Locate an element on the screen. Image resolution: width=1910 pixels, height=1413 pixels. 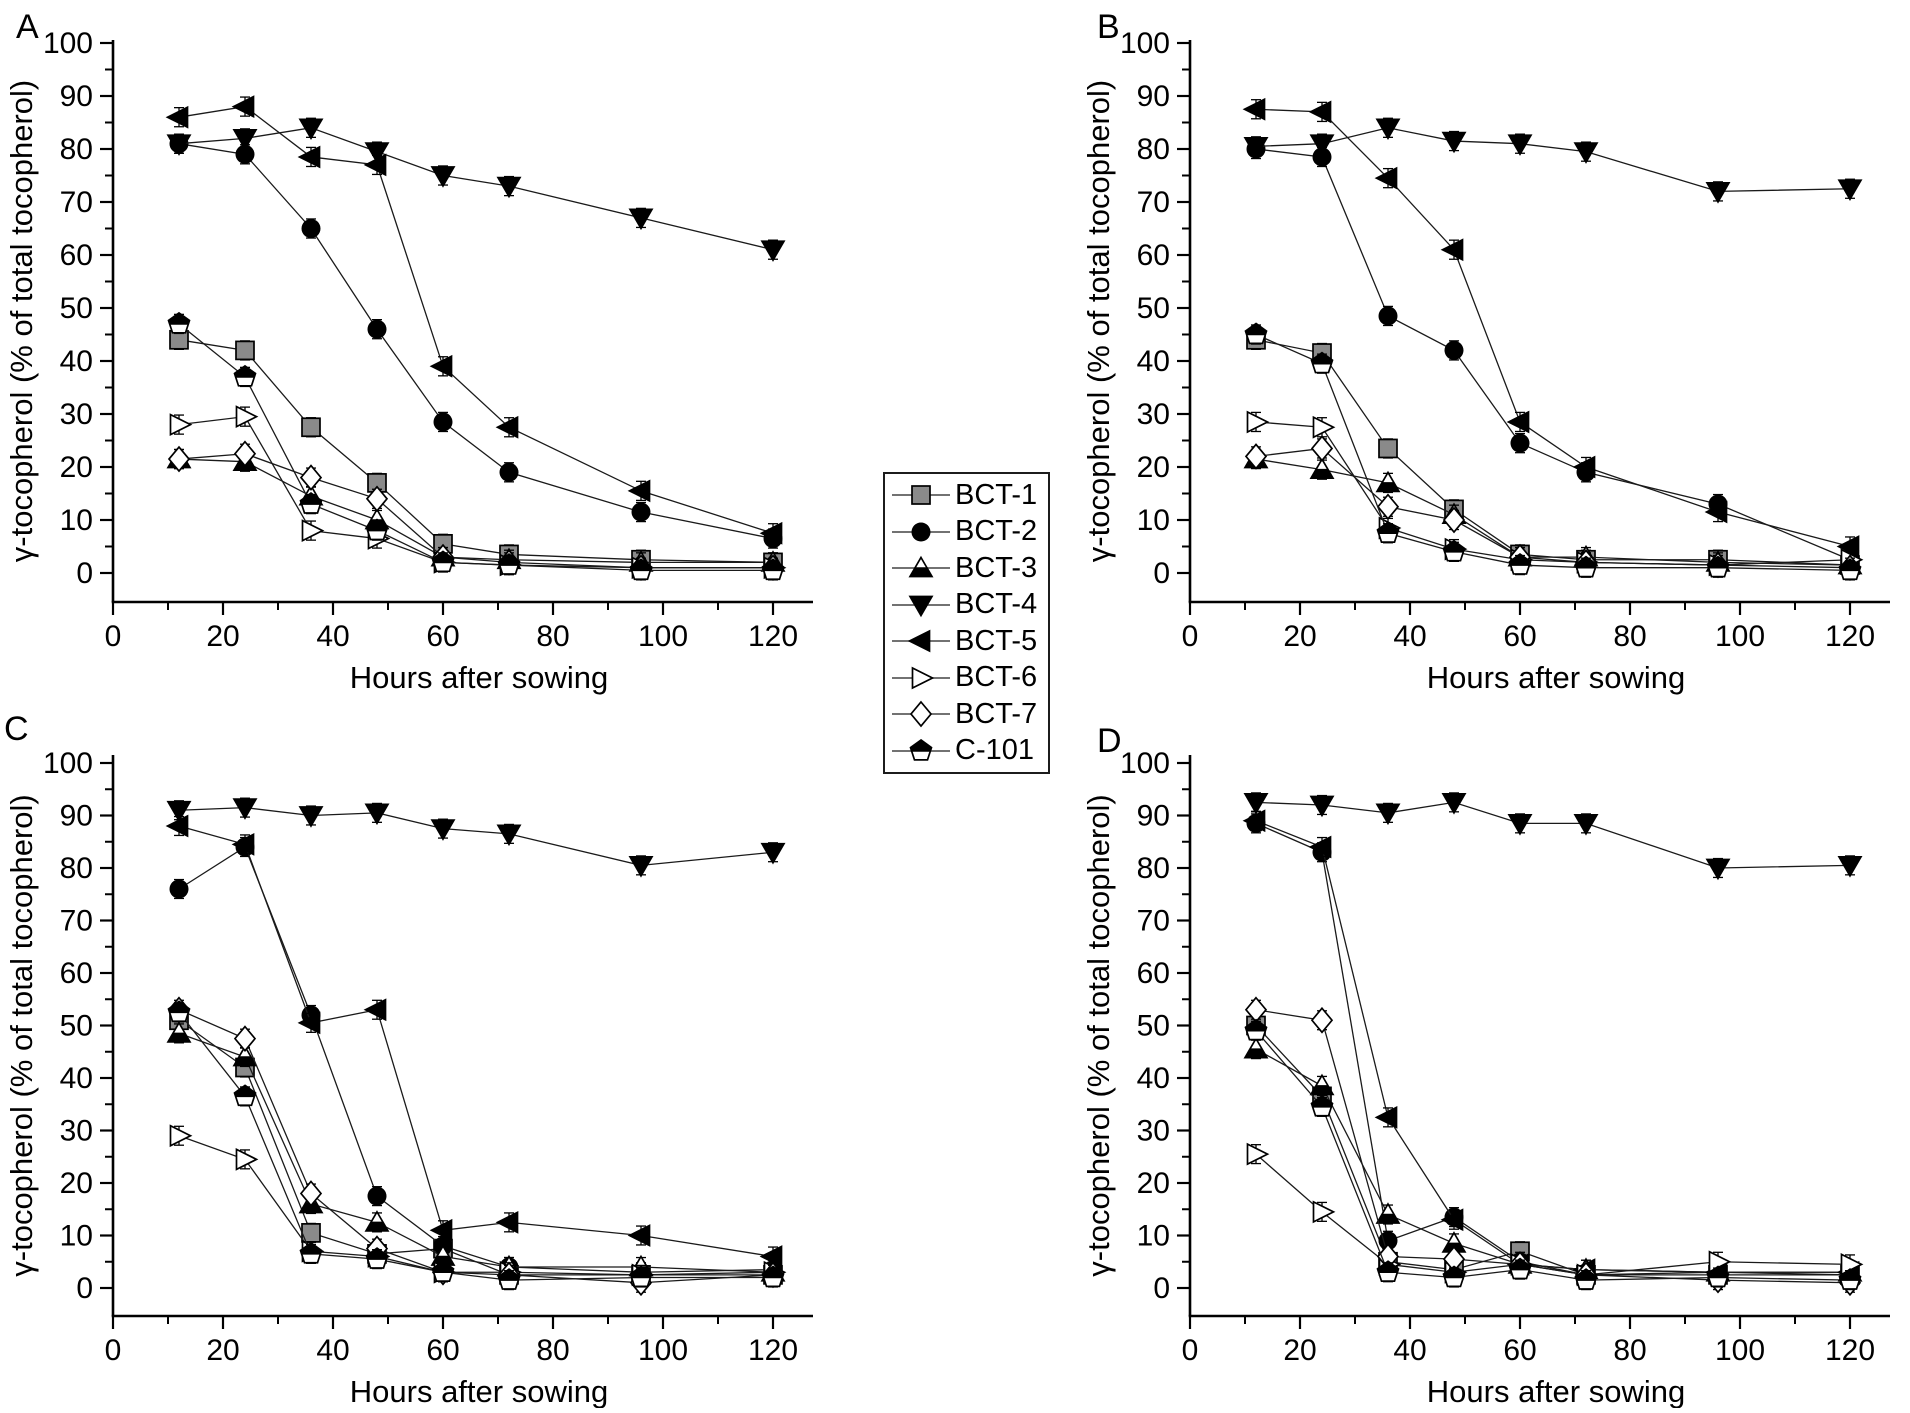
panel-letter-C: C is located at coordinates (16, 729).